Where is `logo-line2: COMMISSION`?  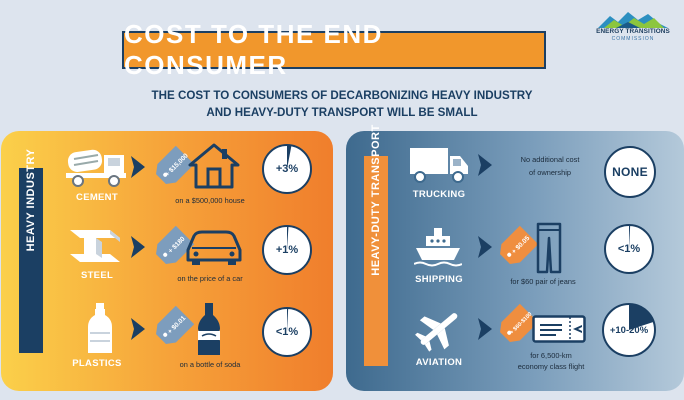 logo-line2: COMMISSION is located at coordinates (633, 39).